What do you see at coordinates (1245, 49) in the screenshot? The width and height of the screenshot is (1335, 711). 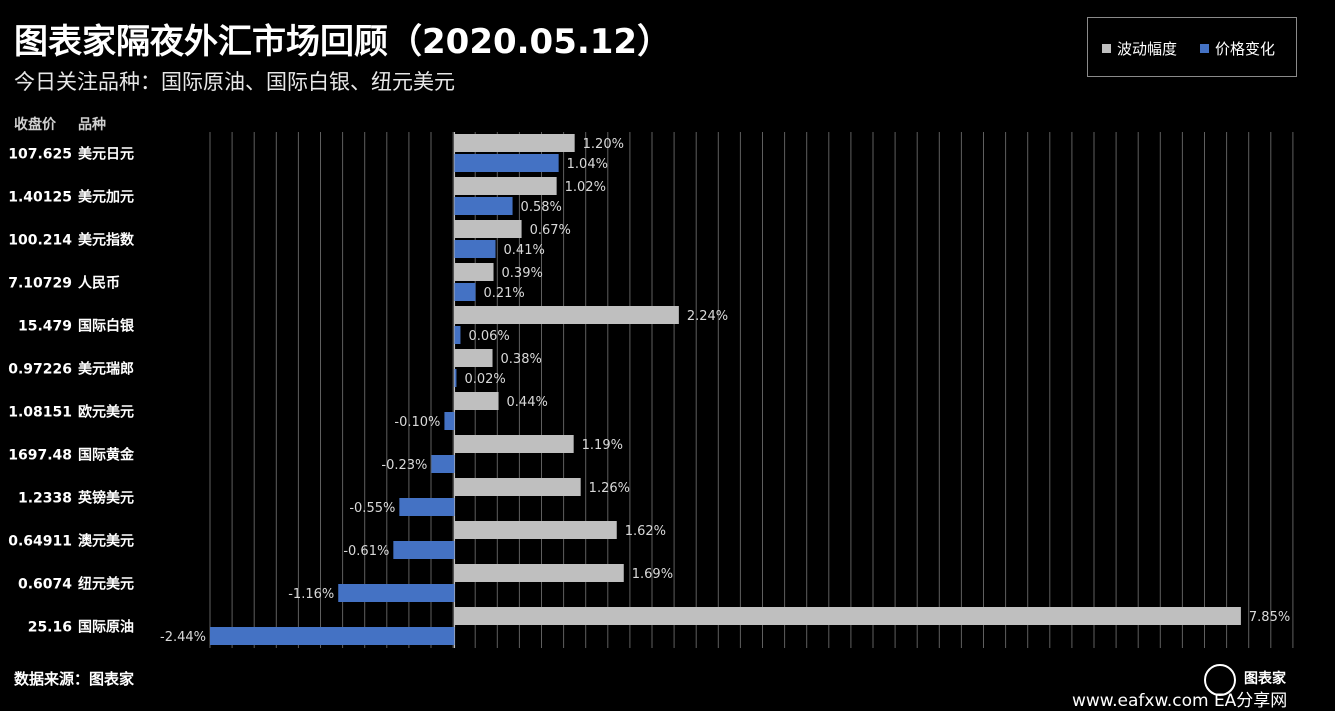 I see `legend-label-change: 价格变化` at bounding box center [1245, 49].